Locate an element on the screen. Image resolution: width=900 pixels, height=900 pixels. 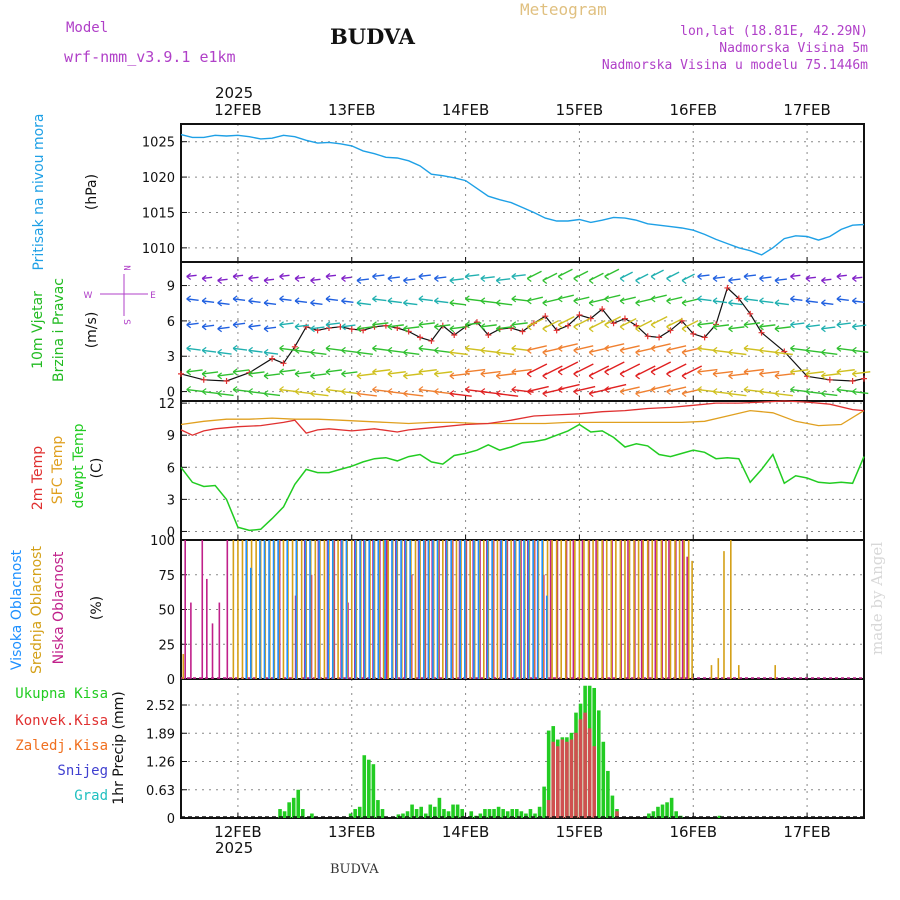
y-tick-label: 6 is located at coordinates (171, 322).